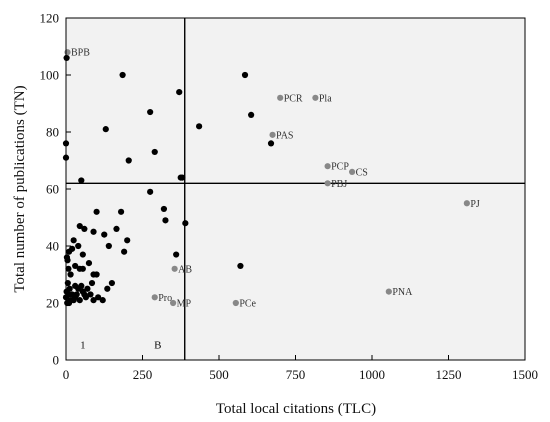 The height and width of the screenshot is (422, 550). Describe the element at coordinates (52, 132) in the screenshot. I see `y-tick-label: 80` at that location.